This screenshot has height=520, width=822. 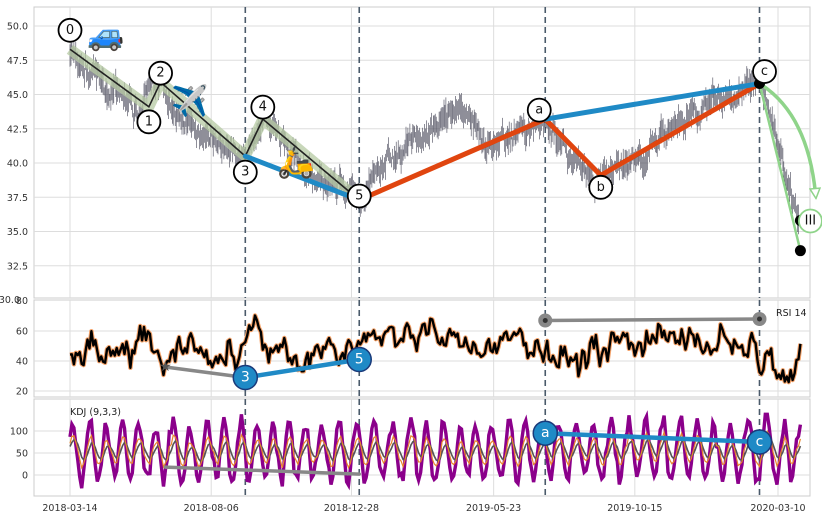 What do you see at coordinates (17, 95) in the screenshot?
I see `y-tick-label: 45.0` at bounding box center [17, 95].